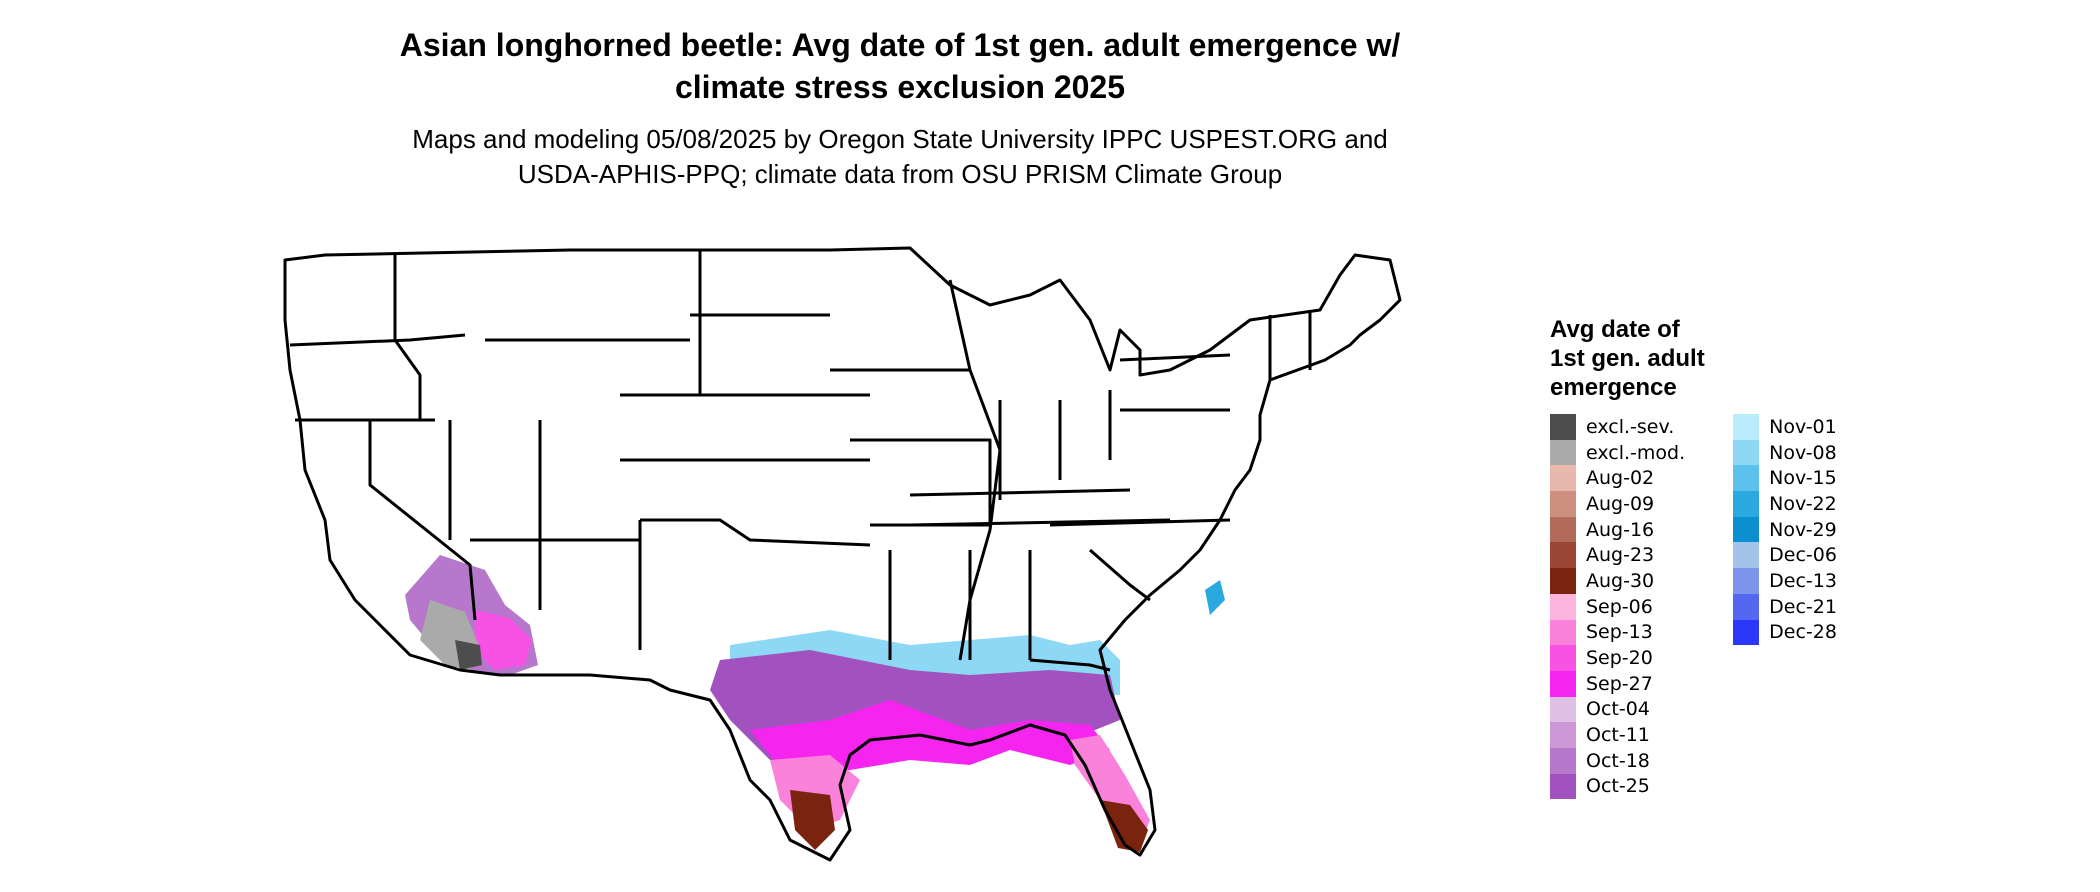 The width and height of the screenshot is (2100, 892). I want to click on legend-item: Oct-04, so click(1617, 709).